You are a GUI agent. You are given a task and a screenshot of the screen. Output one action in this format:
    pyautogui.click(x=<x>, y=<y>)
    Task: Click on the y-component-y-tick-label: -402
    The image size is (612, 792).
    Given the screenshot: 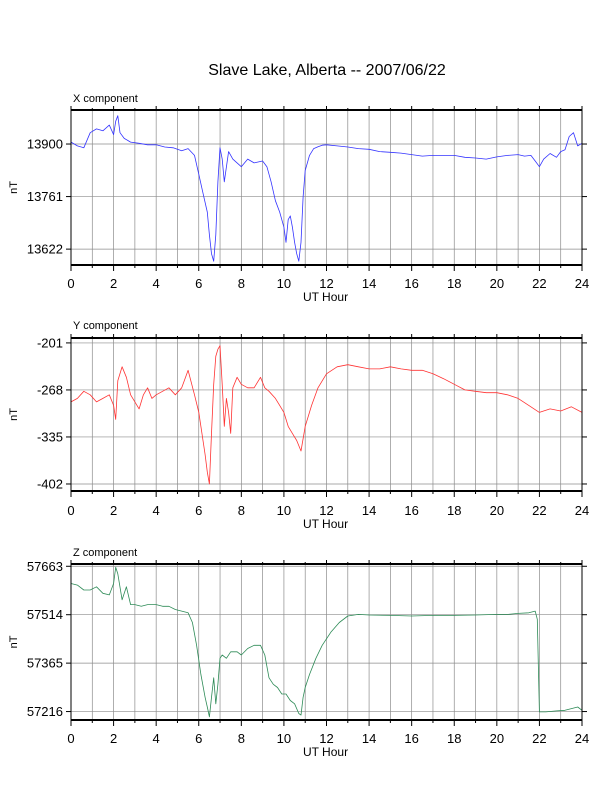 What is the action you would take?
    pyautogui.click(x=50, y=483)
    